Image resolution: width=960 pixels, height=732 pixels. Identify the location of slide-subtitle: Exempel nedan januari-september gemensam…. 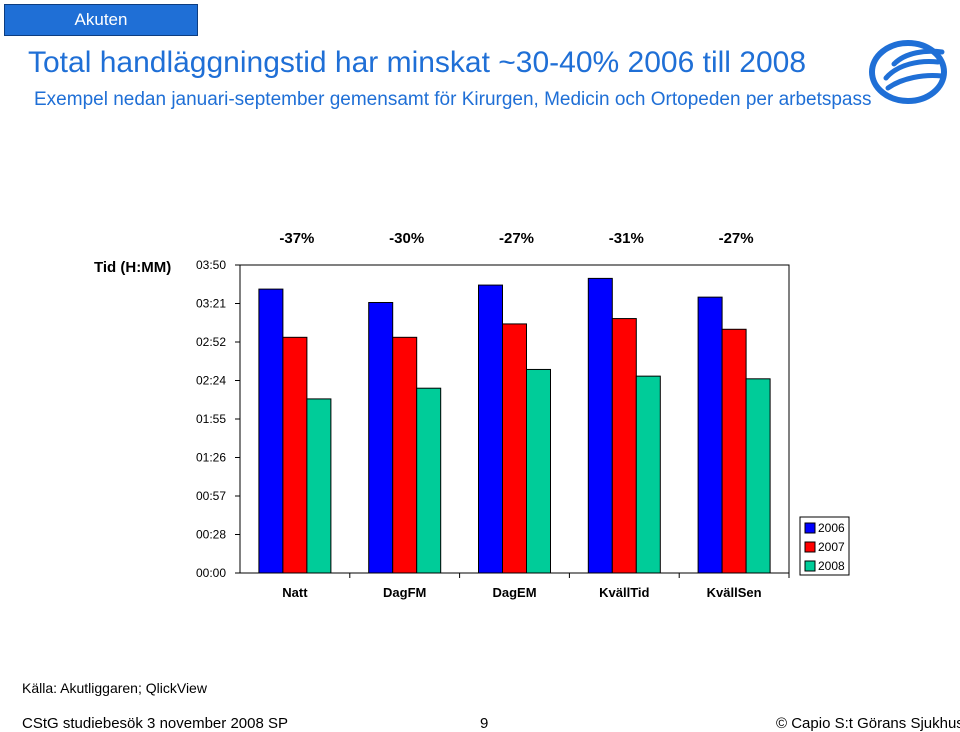
(453, 99).